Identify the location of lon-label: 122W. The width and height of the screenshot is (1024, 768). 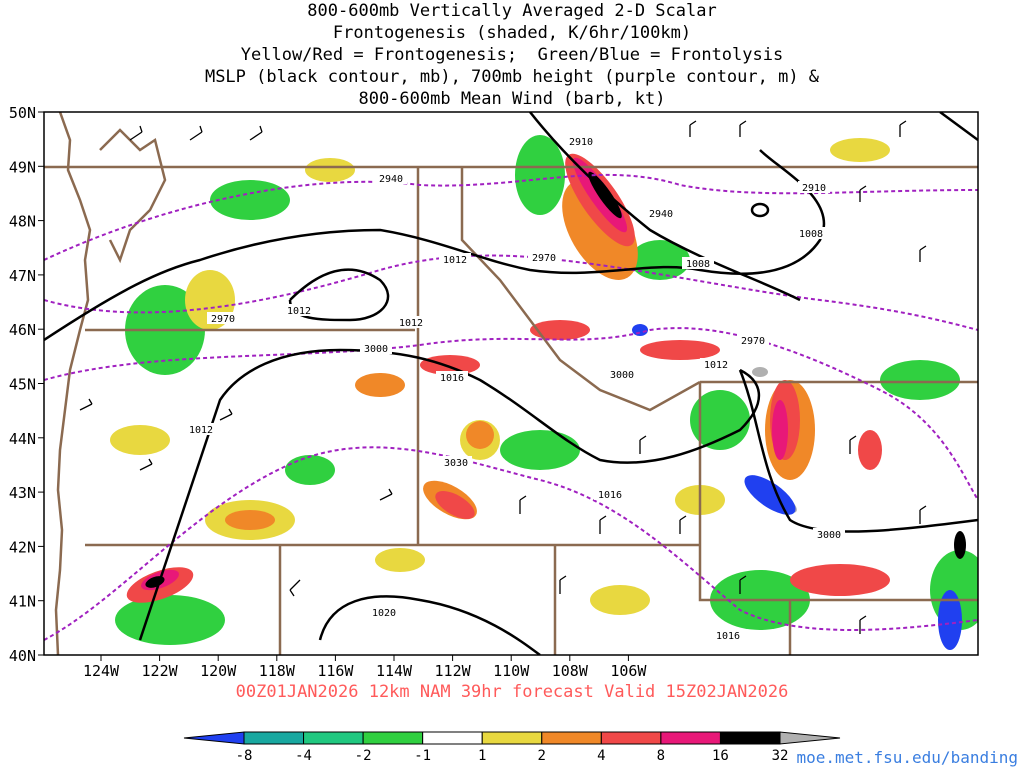
(160, 671).